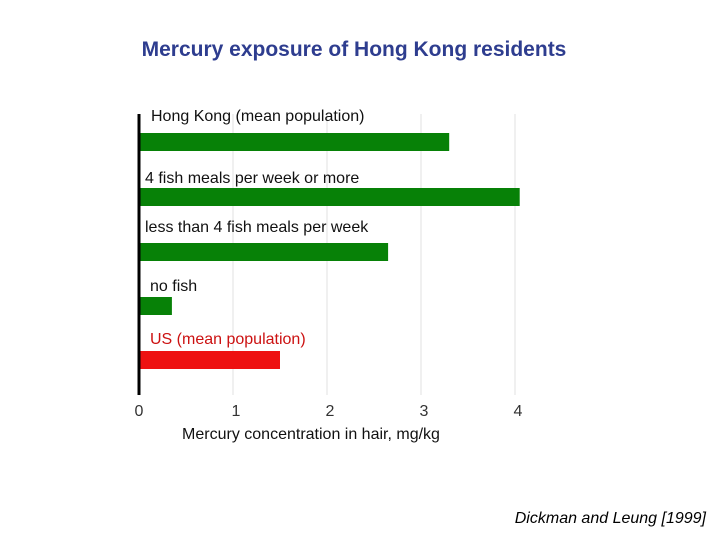 Image resolution: width=720 pixels, height=540 pixels. What do you see at coordinates (424, 411) in the screenshot?
I see `x-tick-label: 3` at bounding box center [424, 411].